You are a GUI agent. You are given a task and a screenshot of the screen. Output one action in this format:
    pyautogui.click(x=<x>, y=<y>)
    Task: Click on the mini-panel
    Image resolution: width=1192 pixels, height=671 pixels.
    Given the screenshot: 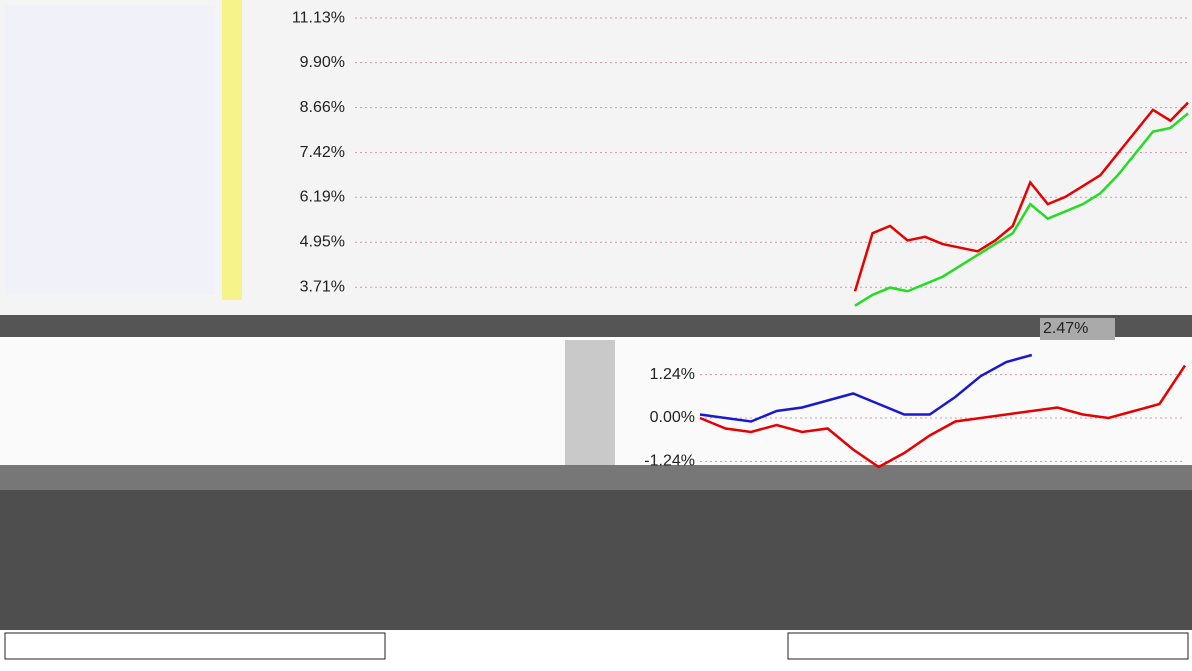 What is the action you would take?
    pyautogui.click(x=110, y=150)
    